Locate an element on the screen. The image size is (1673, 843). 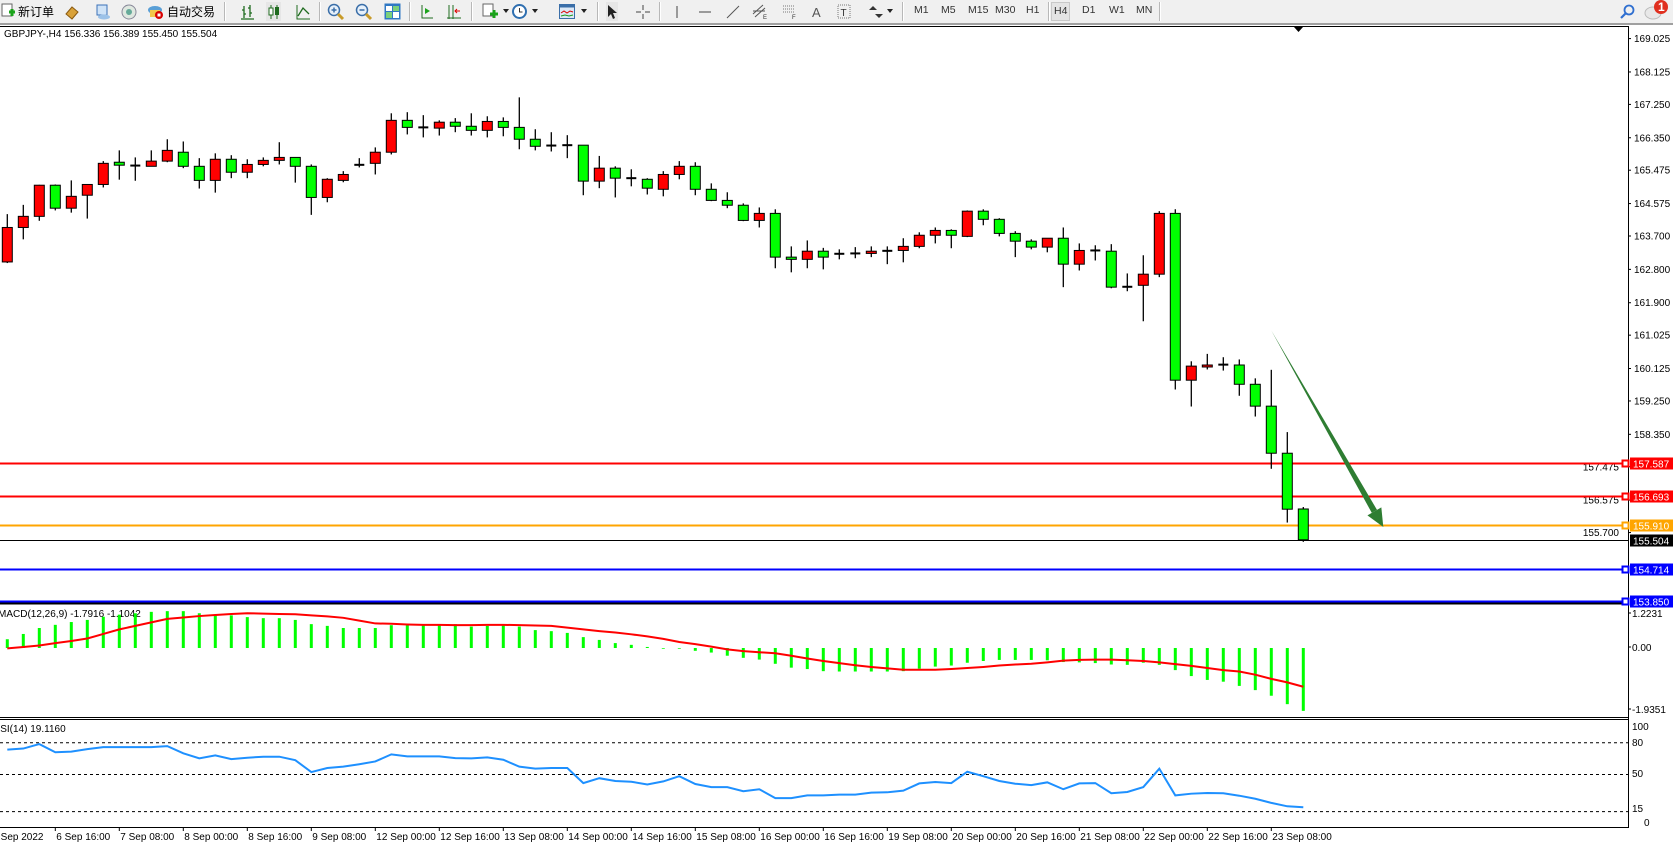
auto-trading-icon is located at coordinates (155, 12).